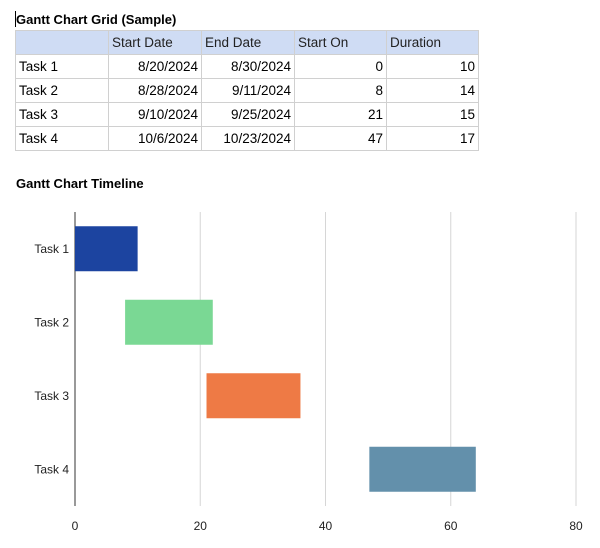 The width and height of the screenshot is (600, 548). What do you see at coordinates (62, 42) in the screenshot?
I see `header-cell-task` at bounding box center [62, 42].